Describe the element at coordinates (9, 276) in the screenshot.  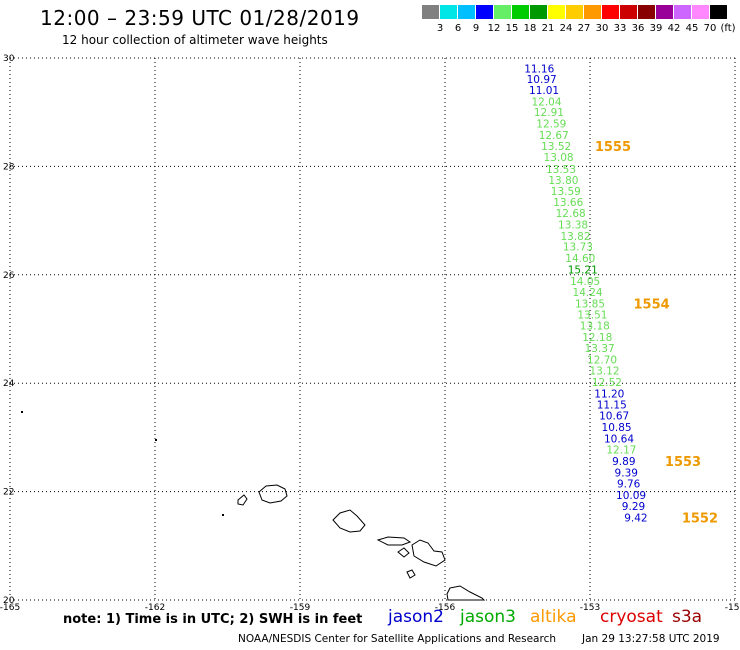
I see `latitude-tick-label: 26` at that location.